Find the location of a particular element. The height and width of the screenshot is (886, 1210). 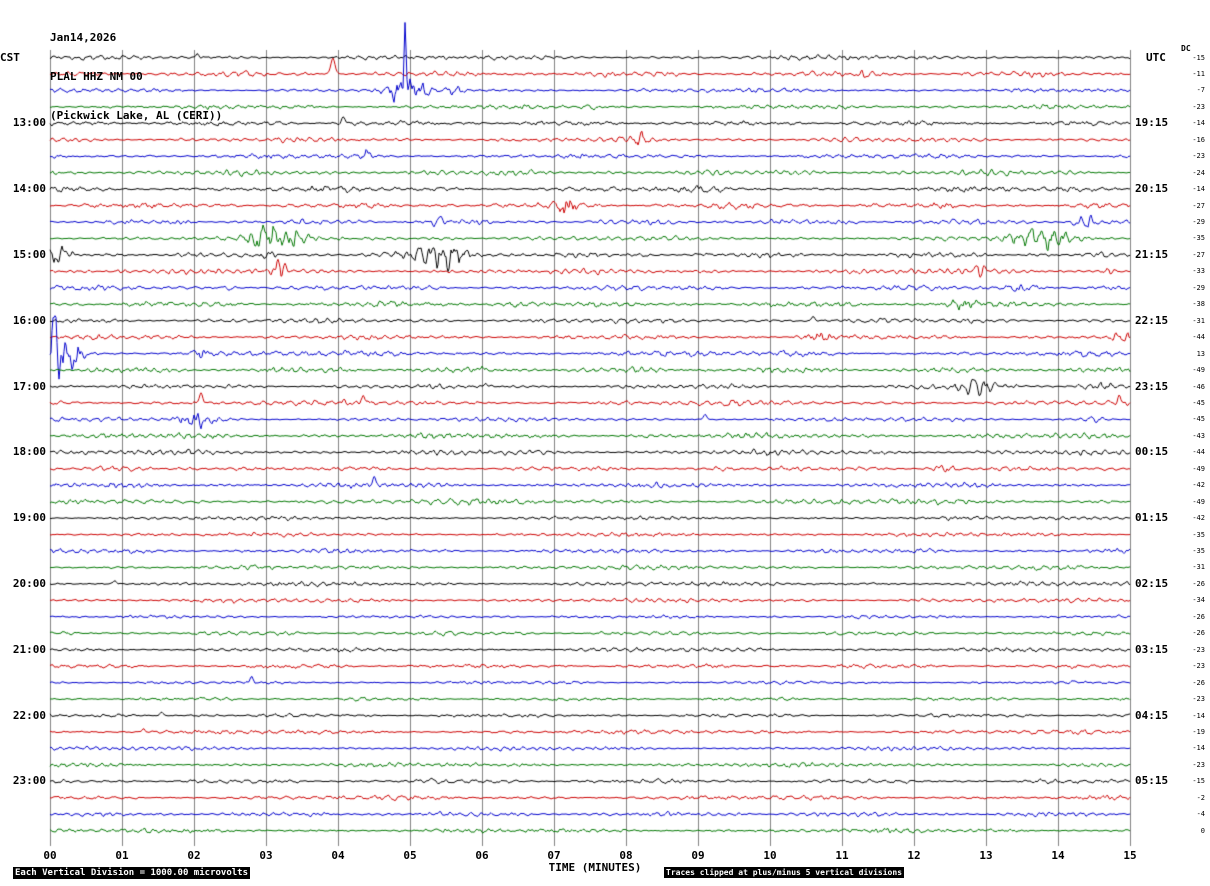

left-hour-label: 19:00 is located at coordinates (29, 518).